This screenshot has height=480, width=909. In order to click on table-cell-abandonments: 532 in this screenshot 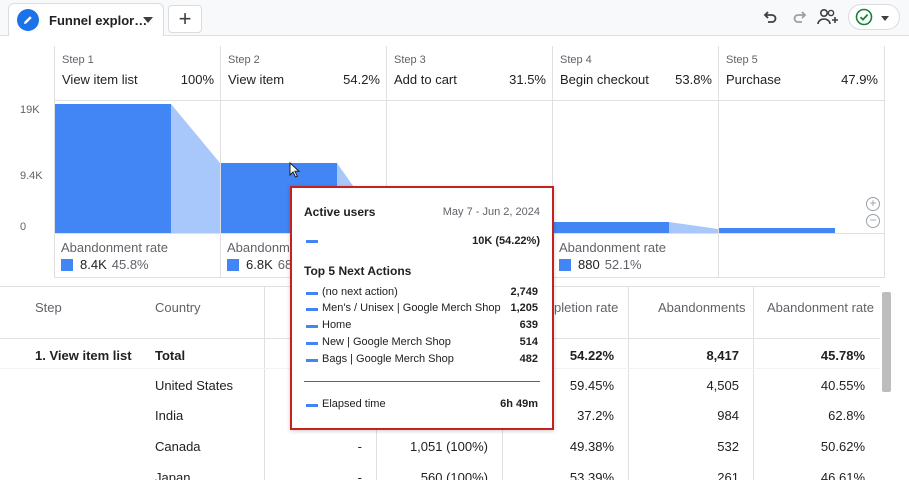, I will do `click(728, 446)`.